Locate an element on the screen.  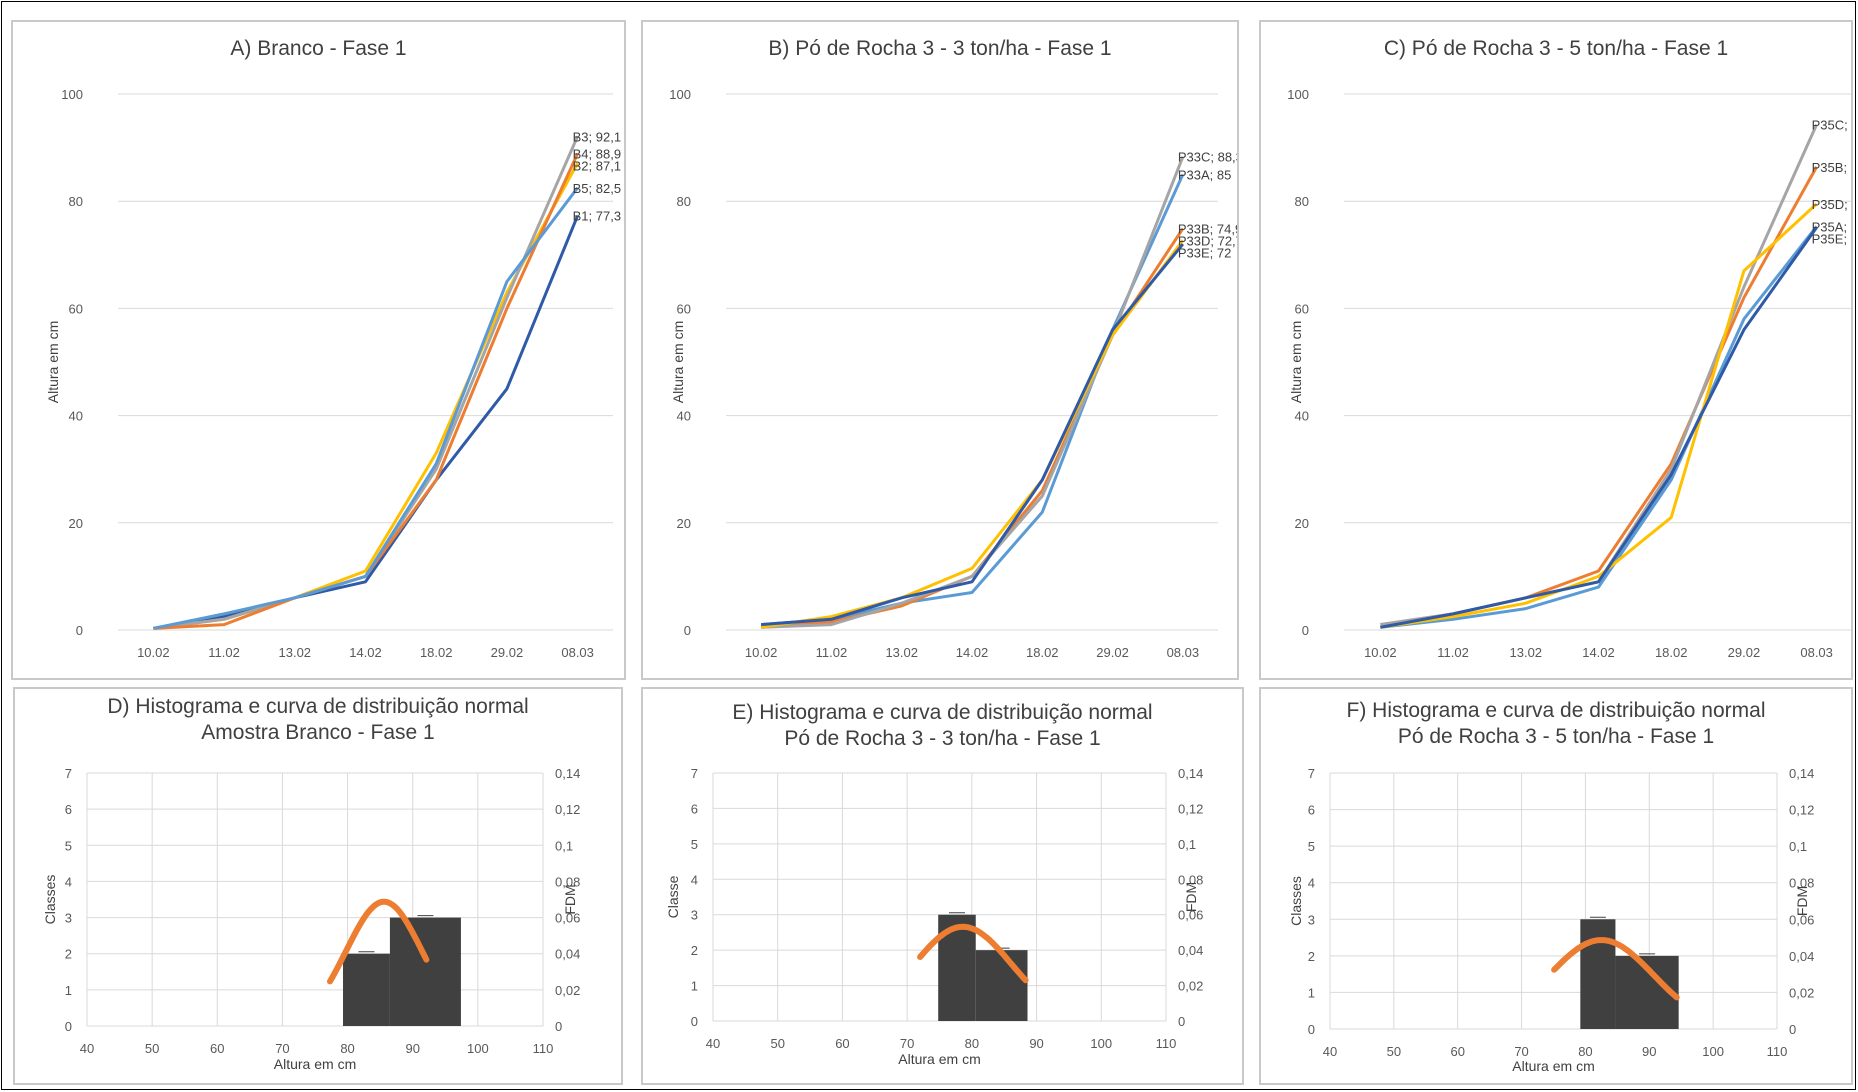
chart-e-y2tick-label: 0,12 is located at coordinates (1190, 808).